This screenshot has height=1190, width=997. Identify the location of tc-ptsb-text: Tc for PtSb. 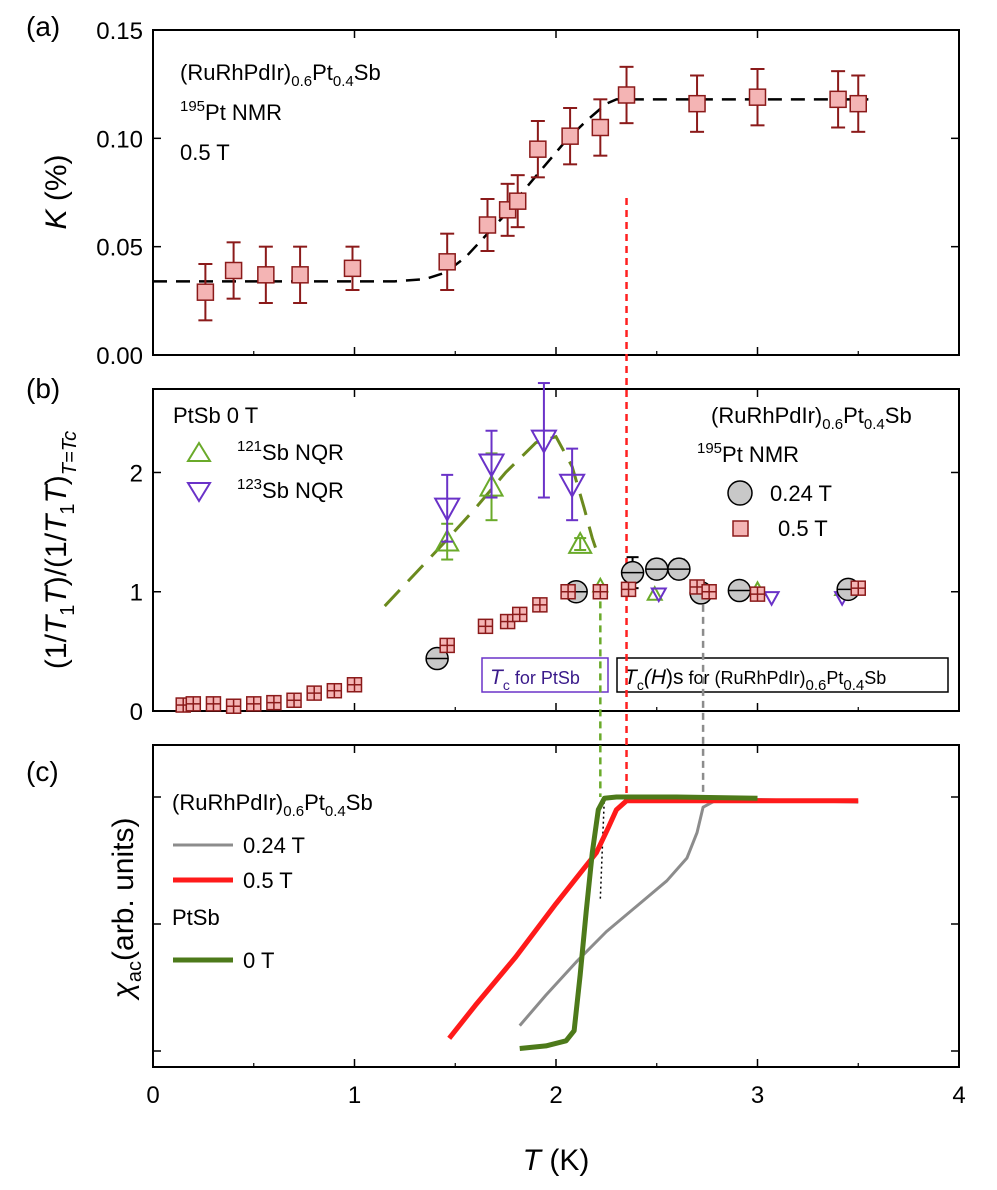
(535, 679).